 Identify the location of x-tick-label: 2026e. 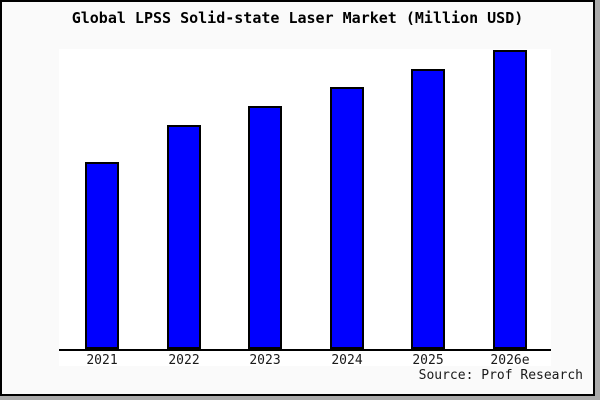
(510, 360).